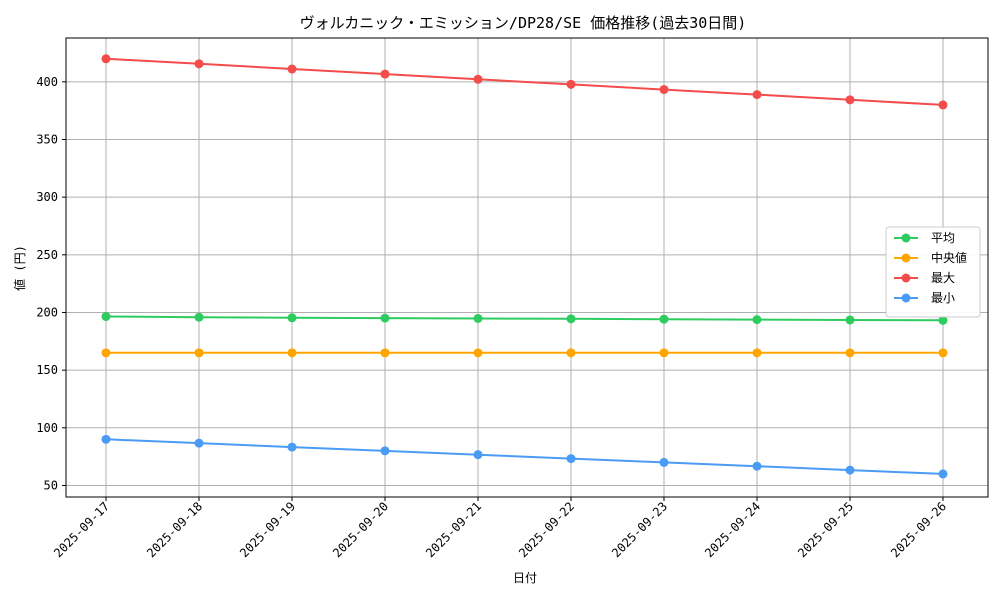 Image resolution: width=1000 pixels, height=600 pixels. I want to click on legend-box, so click(933, 272).